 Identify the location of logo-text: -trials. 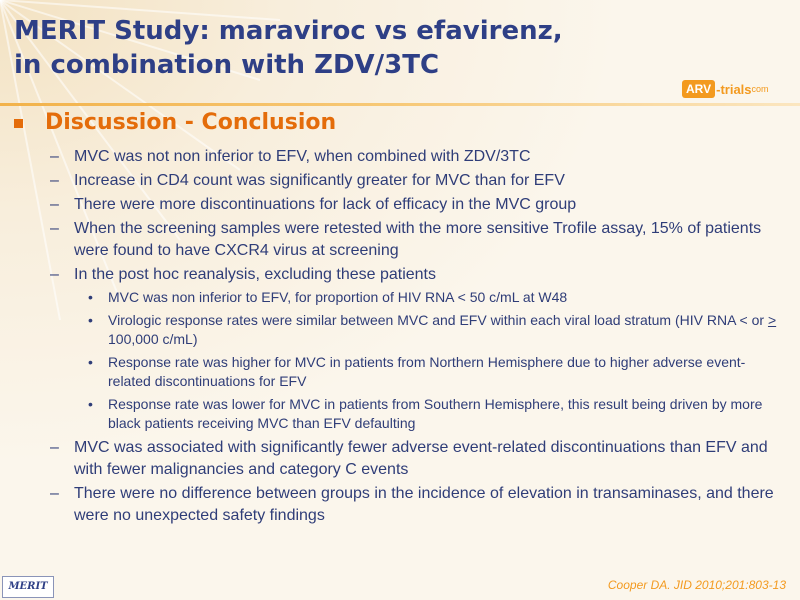
(734, 89).